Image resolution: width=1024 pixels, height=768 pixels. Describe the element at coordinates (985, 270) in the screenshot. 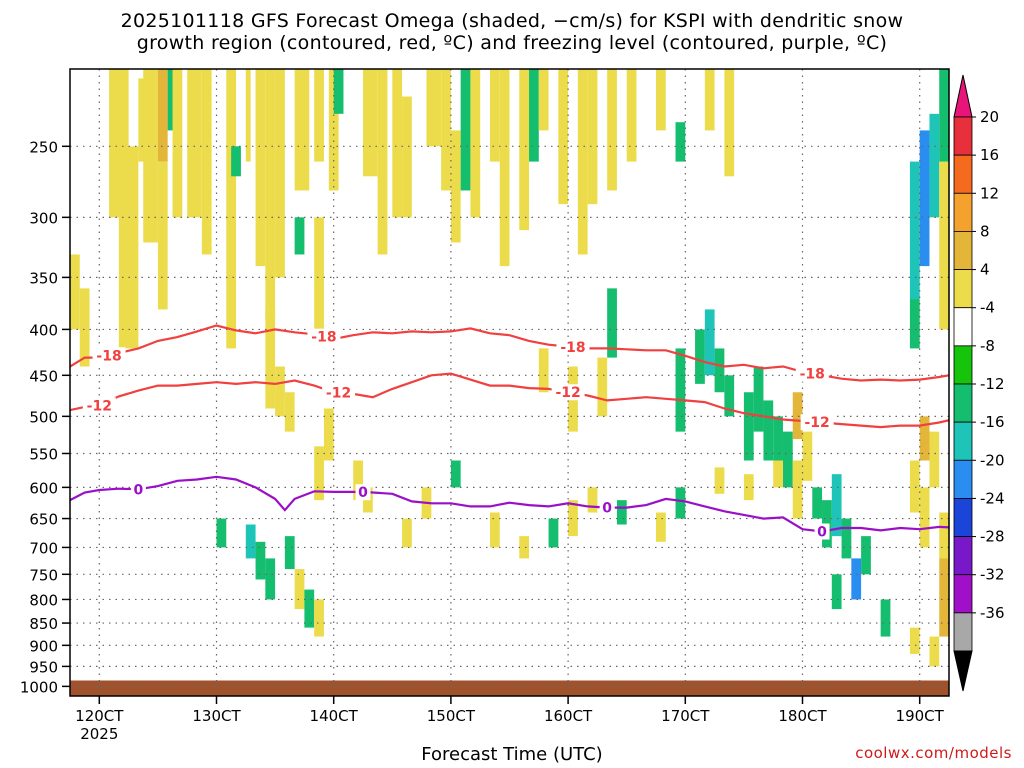

I see `colorbar-label: 4` at that location.